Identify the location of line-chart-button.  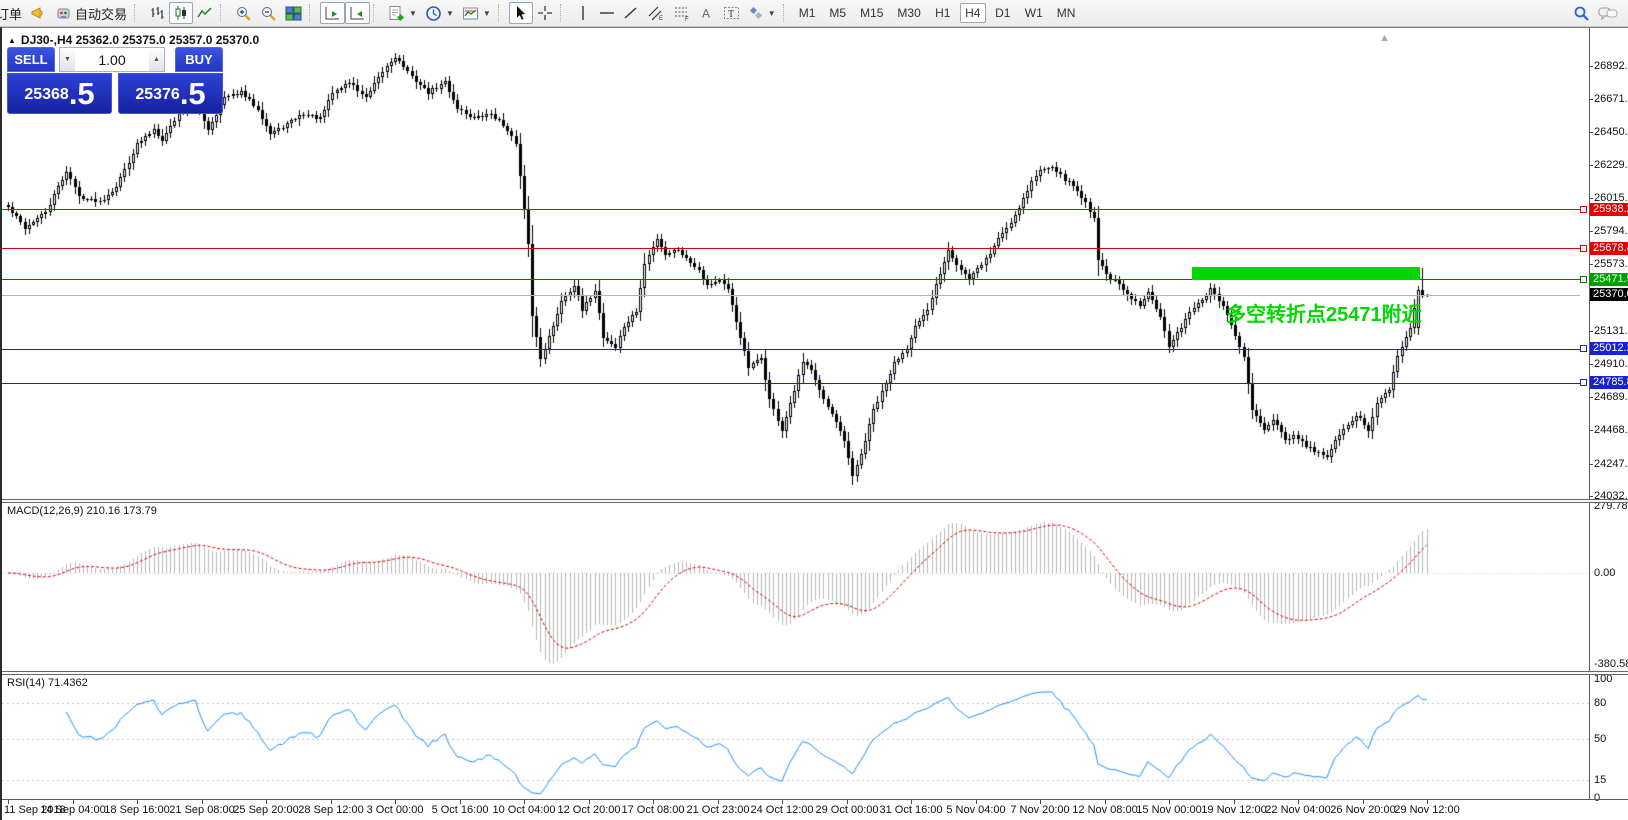
(205, 13).